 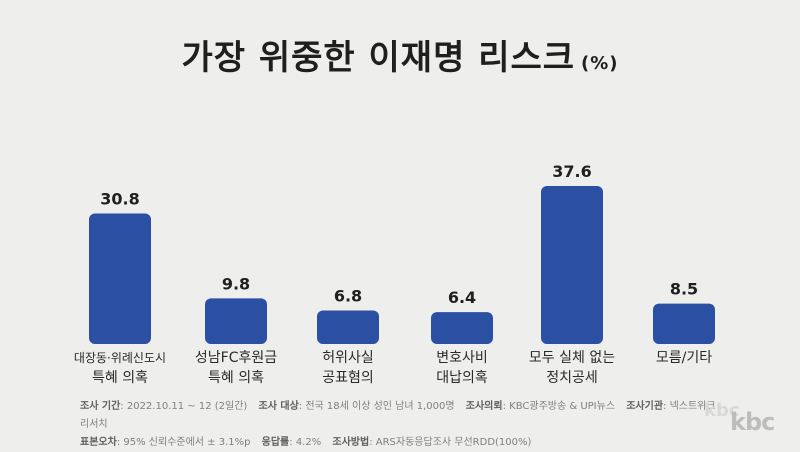 I want to click on error-label: 표본오차, so click(x=98, y=442).